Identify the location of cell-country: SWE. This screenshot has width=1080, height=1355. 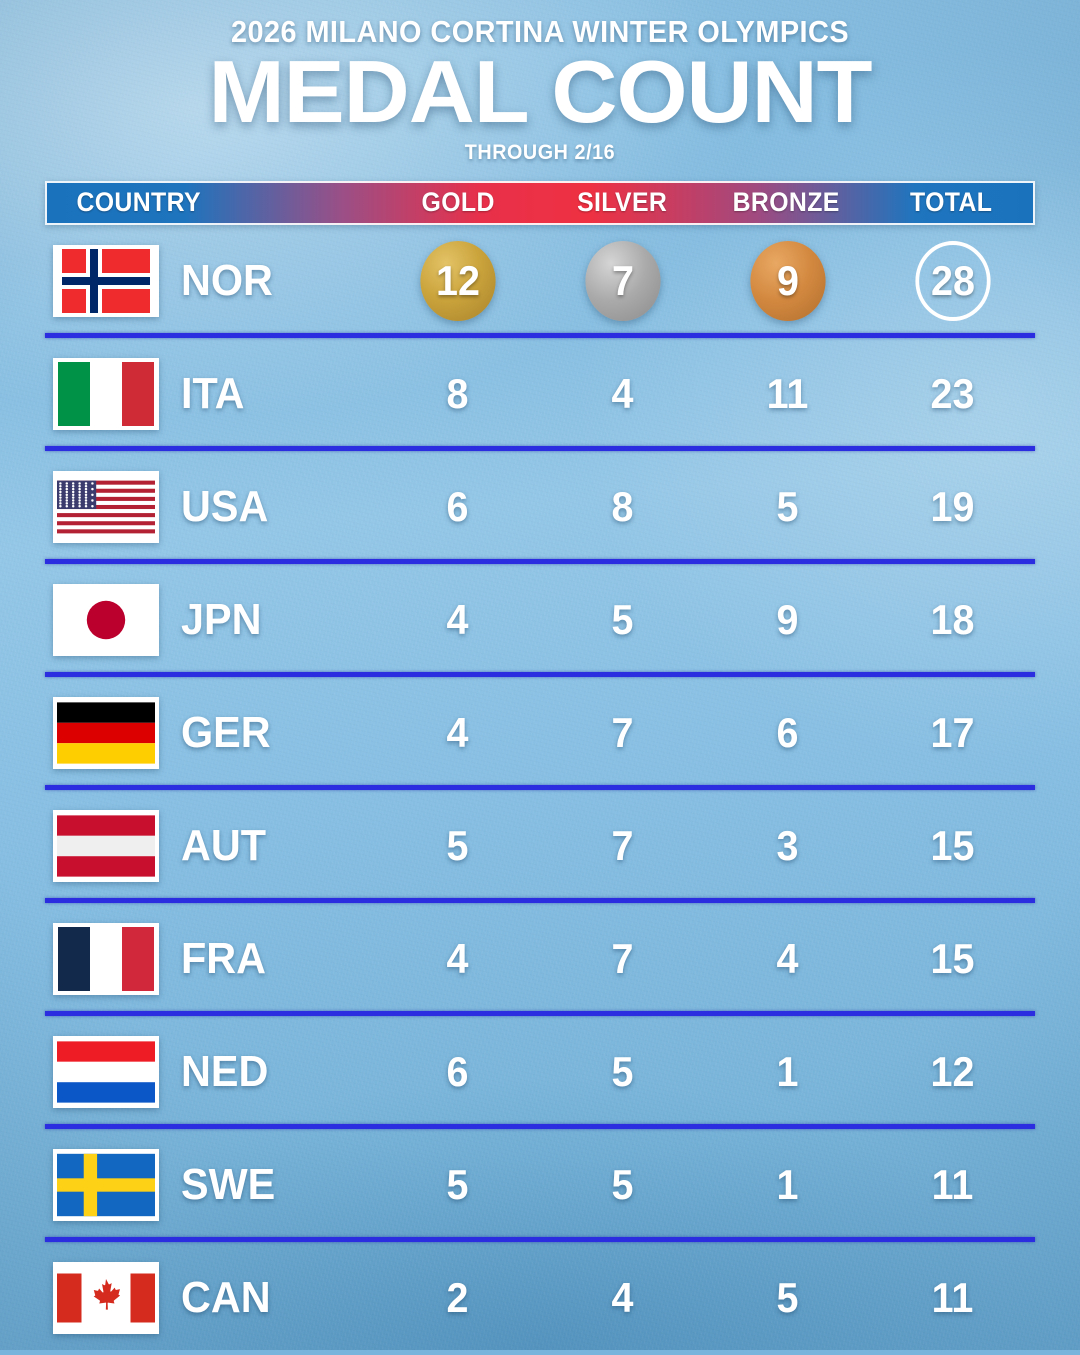
(210, 1185).